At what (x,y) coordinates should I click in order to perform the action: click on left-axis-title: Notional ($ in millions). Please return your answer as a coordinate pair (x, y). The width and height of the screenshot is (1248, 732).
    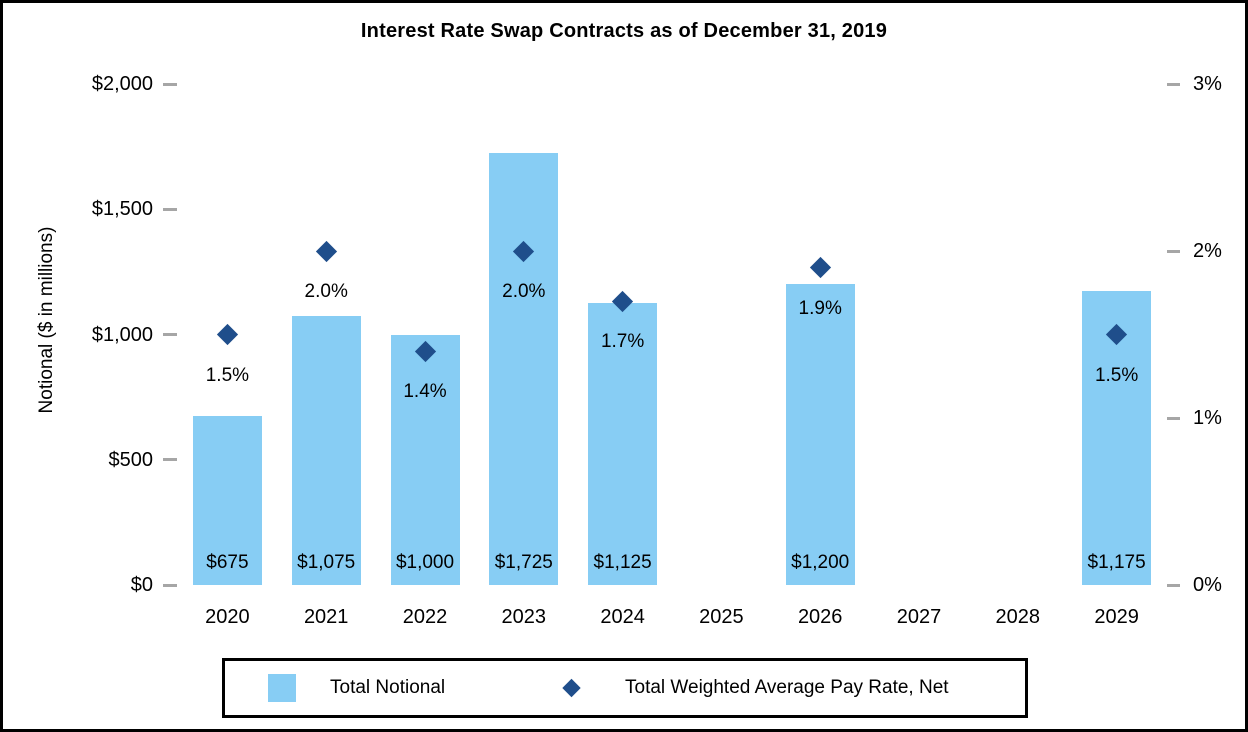
    Looking at the image, I should click on (46, 320).